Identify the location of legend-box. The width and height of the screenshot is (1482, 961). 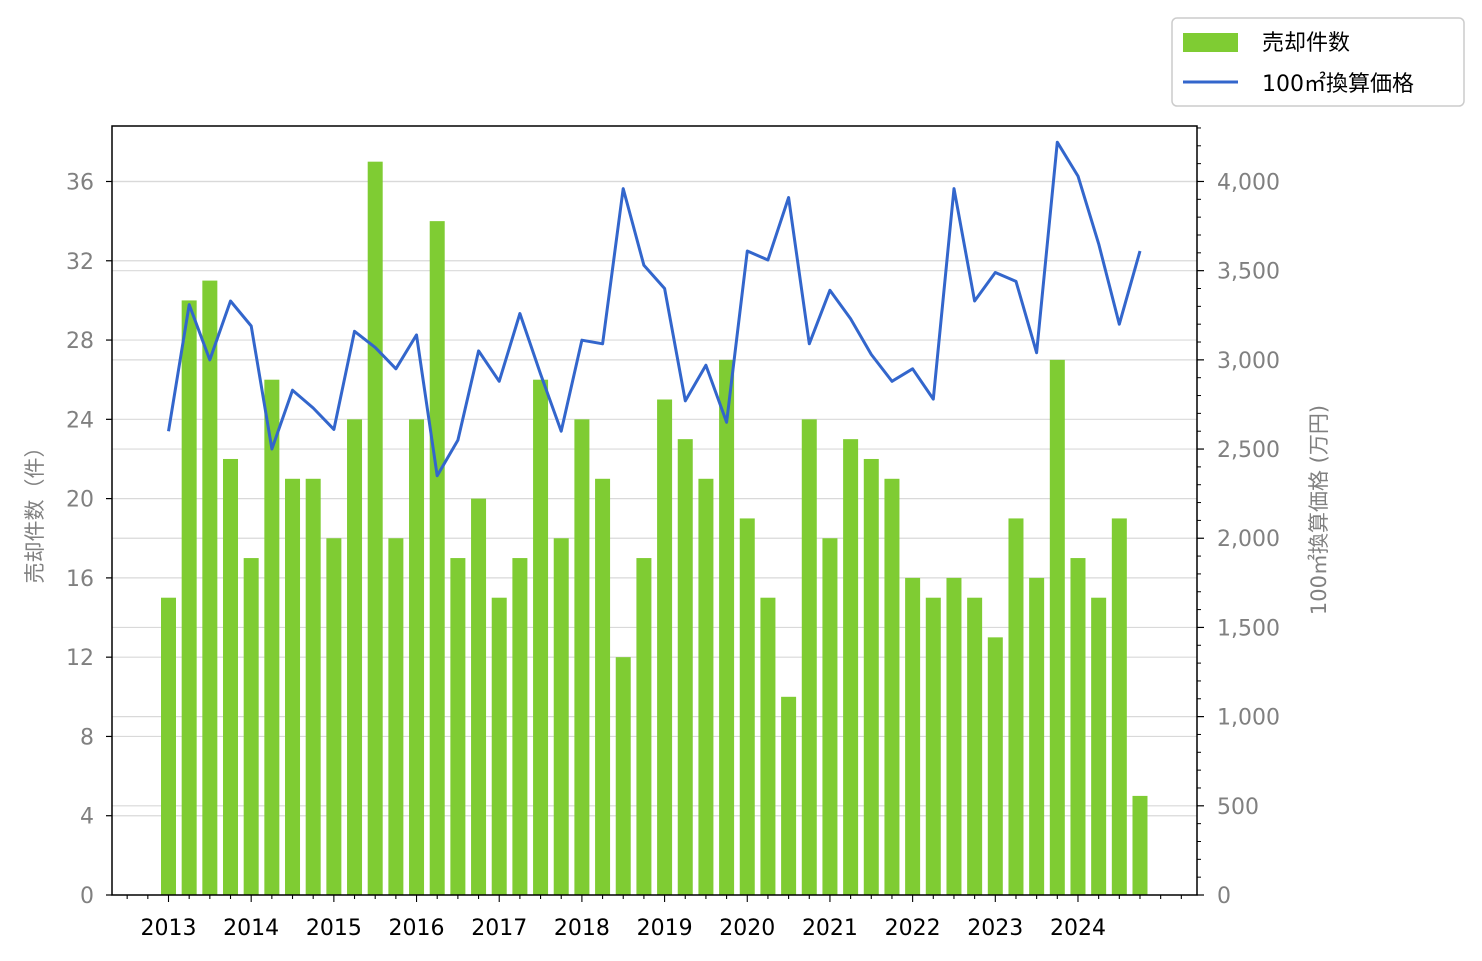
(1318, 62).